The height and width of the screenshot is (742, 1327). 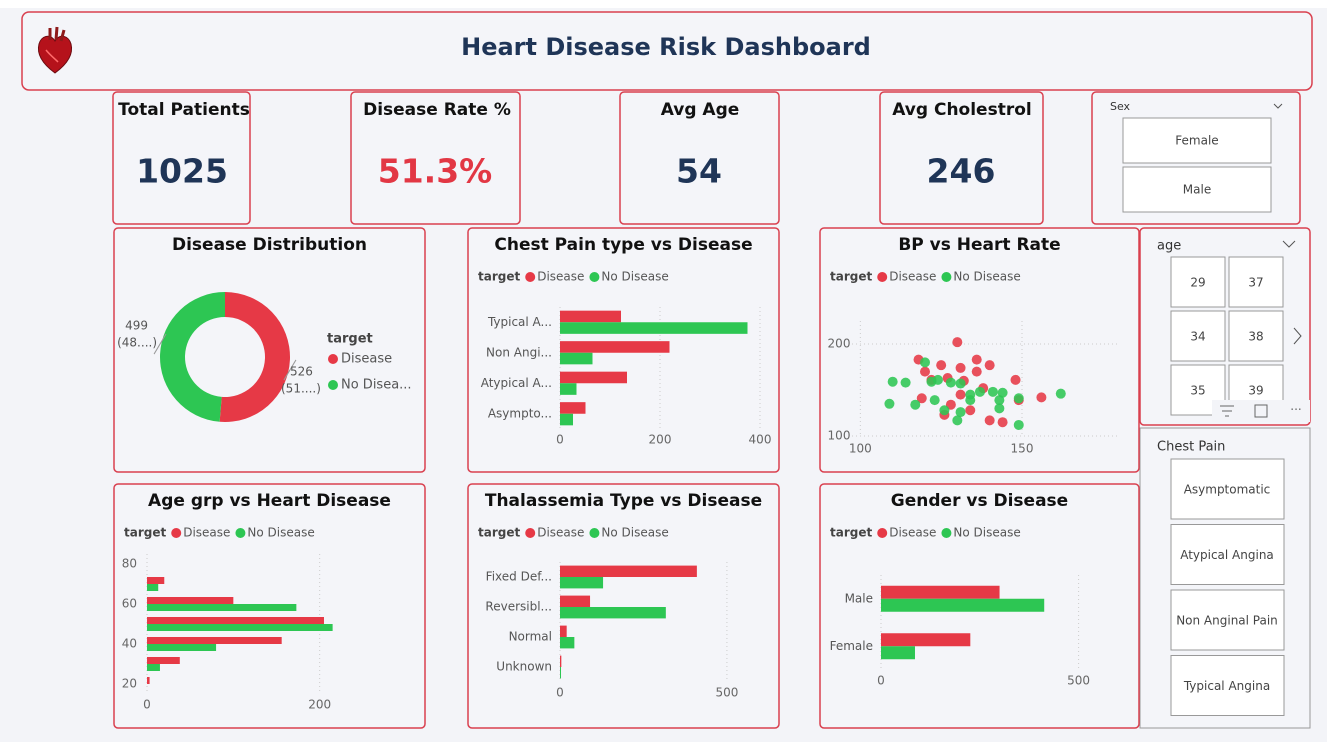 What do you see at coordinates (623, 245) in the screenshot?
I see `chart-title: Chest Pain type vs Disease` at bounding box center [623, 245].